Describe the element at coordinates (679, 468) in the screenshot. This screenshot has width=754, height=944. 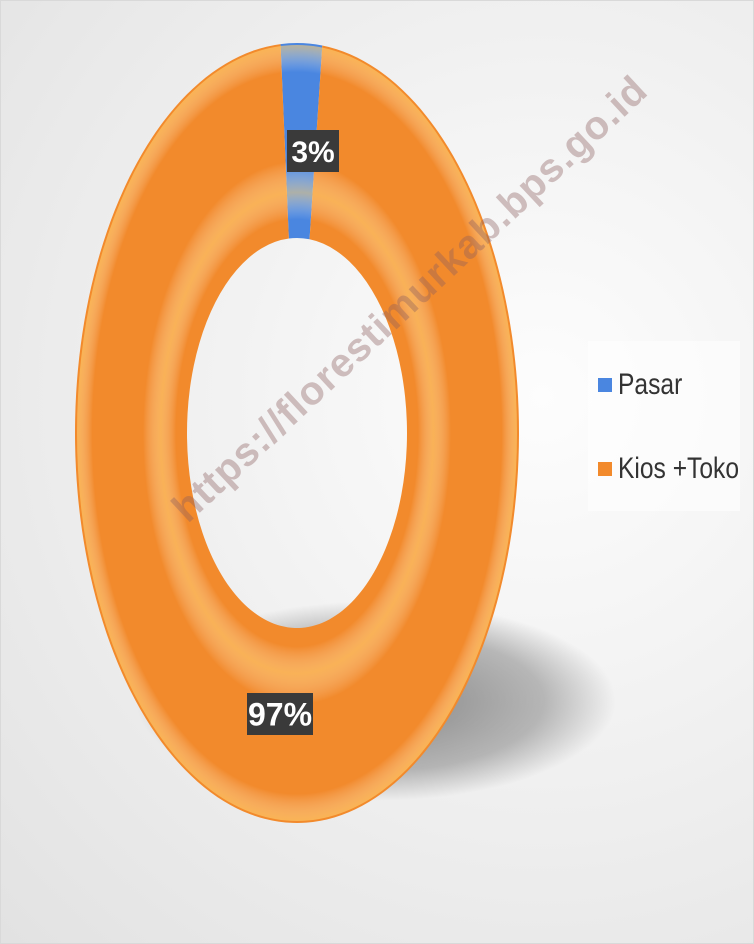
I see `legend-label-kios-toko: Kios +Toko` at that location.